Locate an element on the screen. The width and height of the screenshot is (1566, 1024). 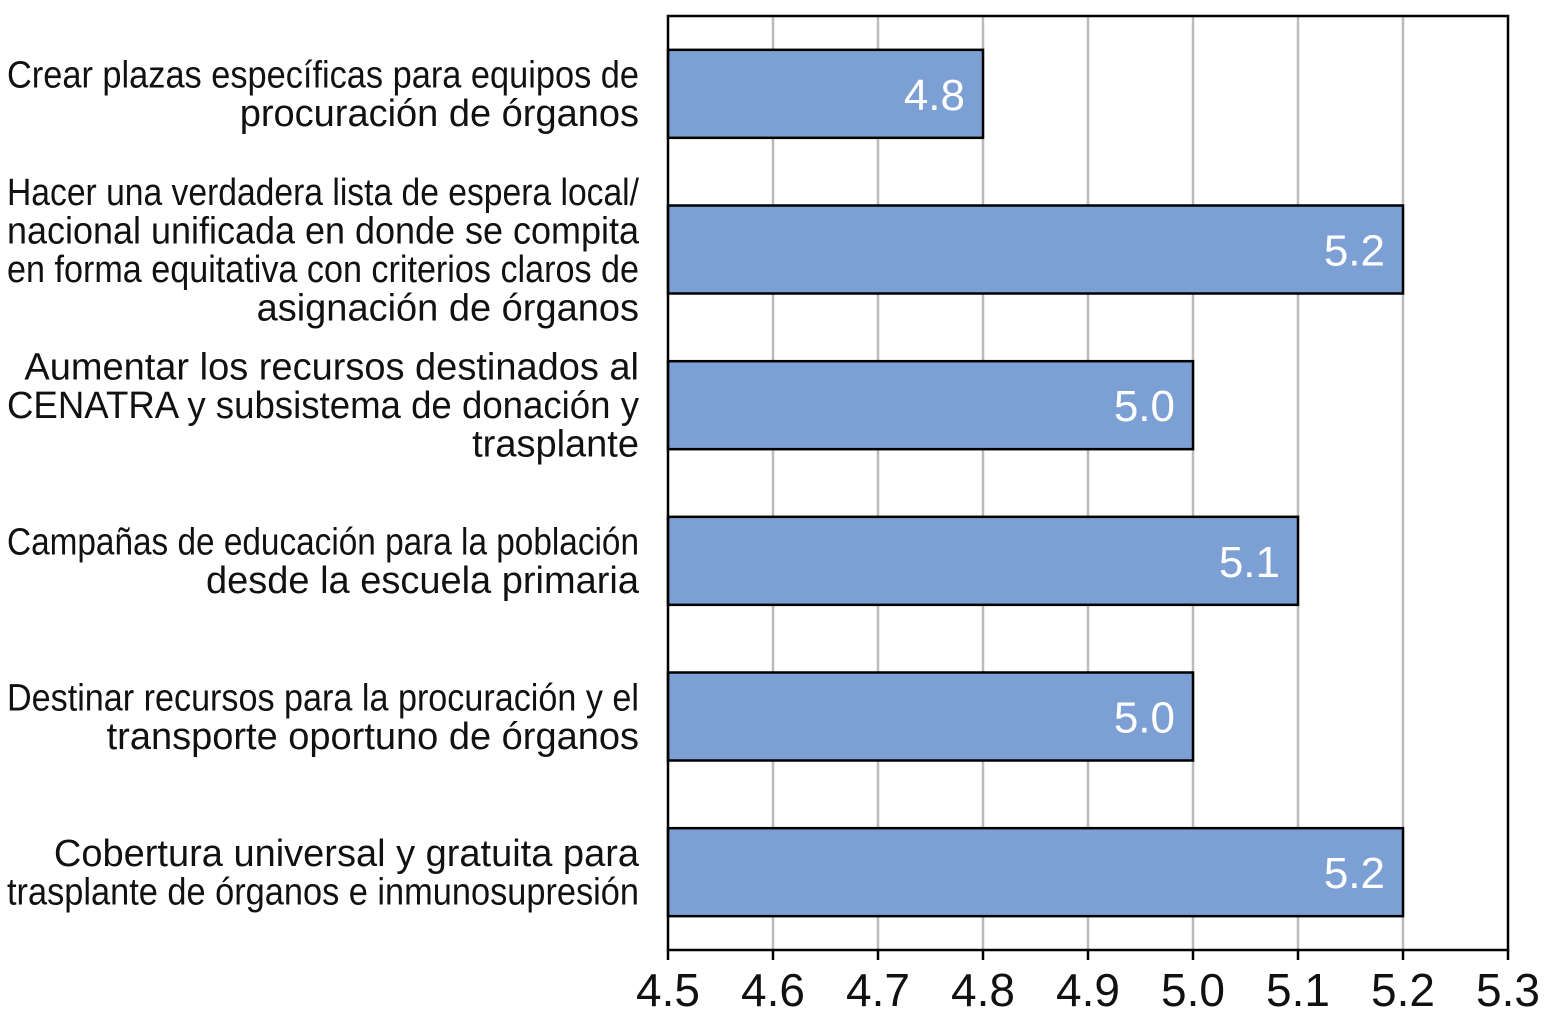
data-label: 4.8 is located at coordinates (934, 95).